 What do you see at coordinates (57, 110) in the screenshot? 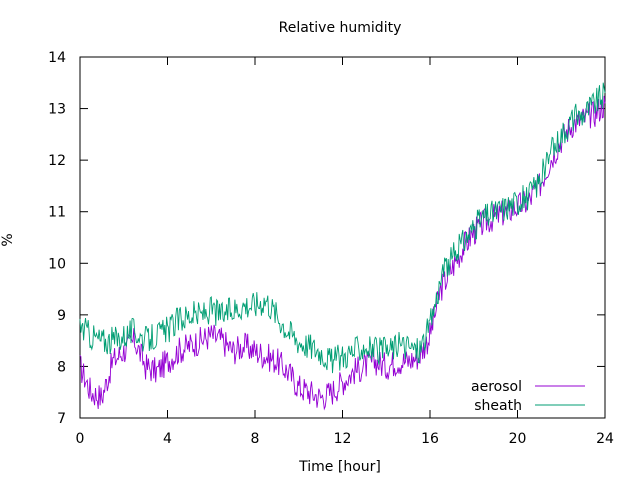
I see `y-tick-label: 13` at bounding box center [57, 110].